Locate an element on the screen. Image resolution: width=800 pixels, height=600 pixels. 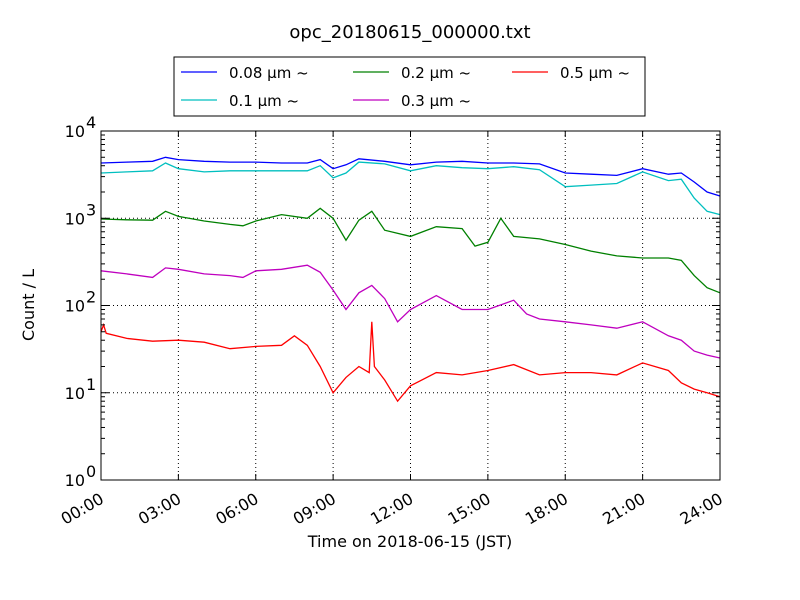
y-tick-label-exponent: 2 is located at coordinates (91, 297).